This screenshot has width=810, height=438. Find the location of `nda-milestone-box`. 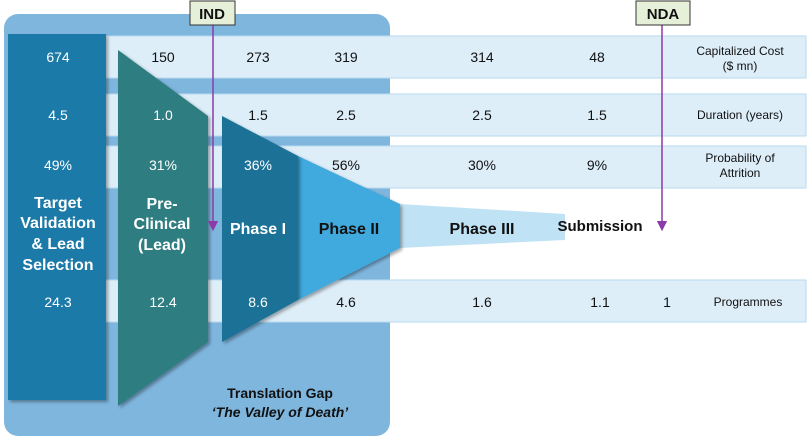

nda-milestone-box is located at coordinates (663, 13).